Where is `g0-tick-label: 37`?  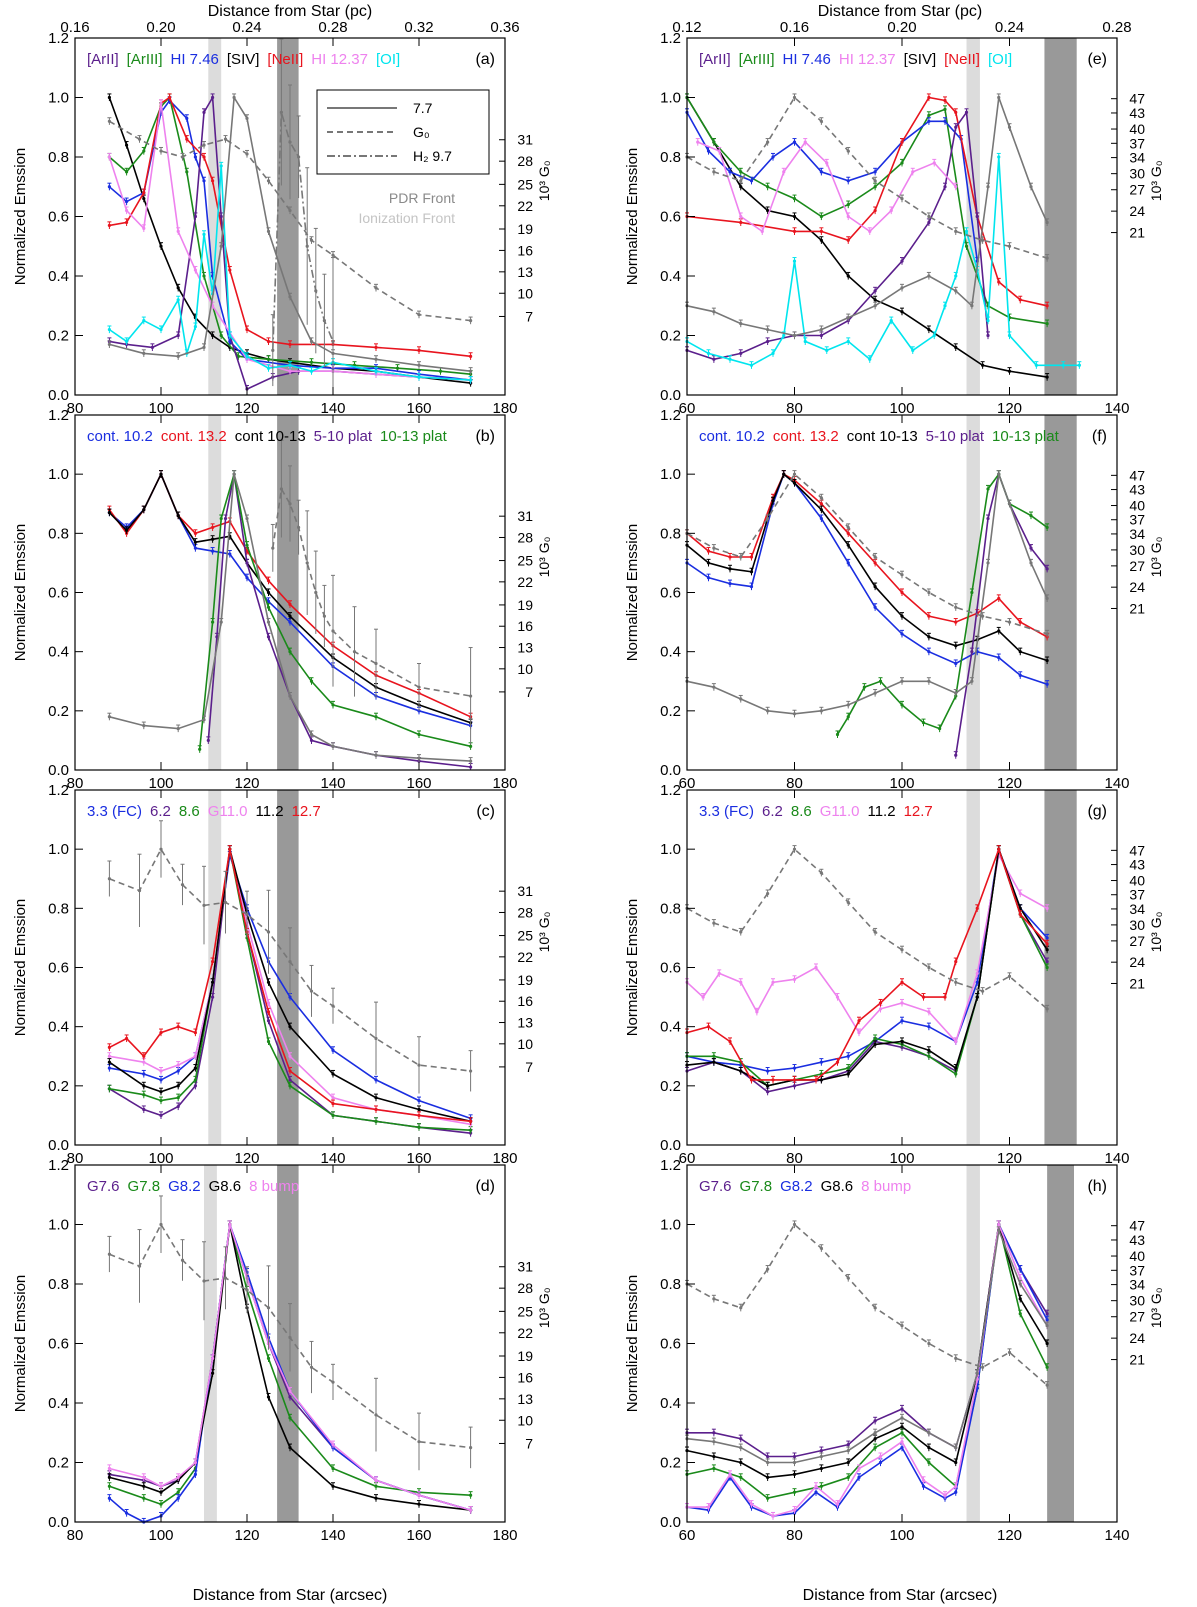 g0-tick-label: 37 is located at coordinates (1137, 520).